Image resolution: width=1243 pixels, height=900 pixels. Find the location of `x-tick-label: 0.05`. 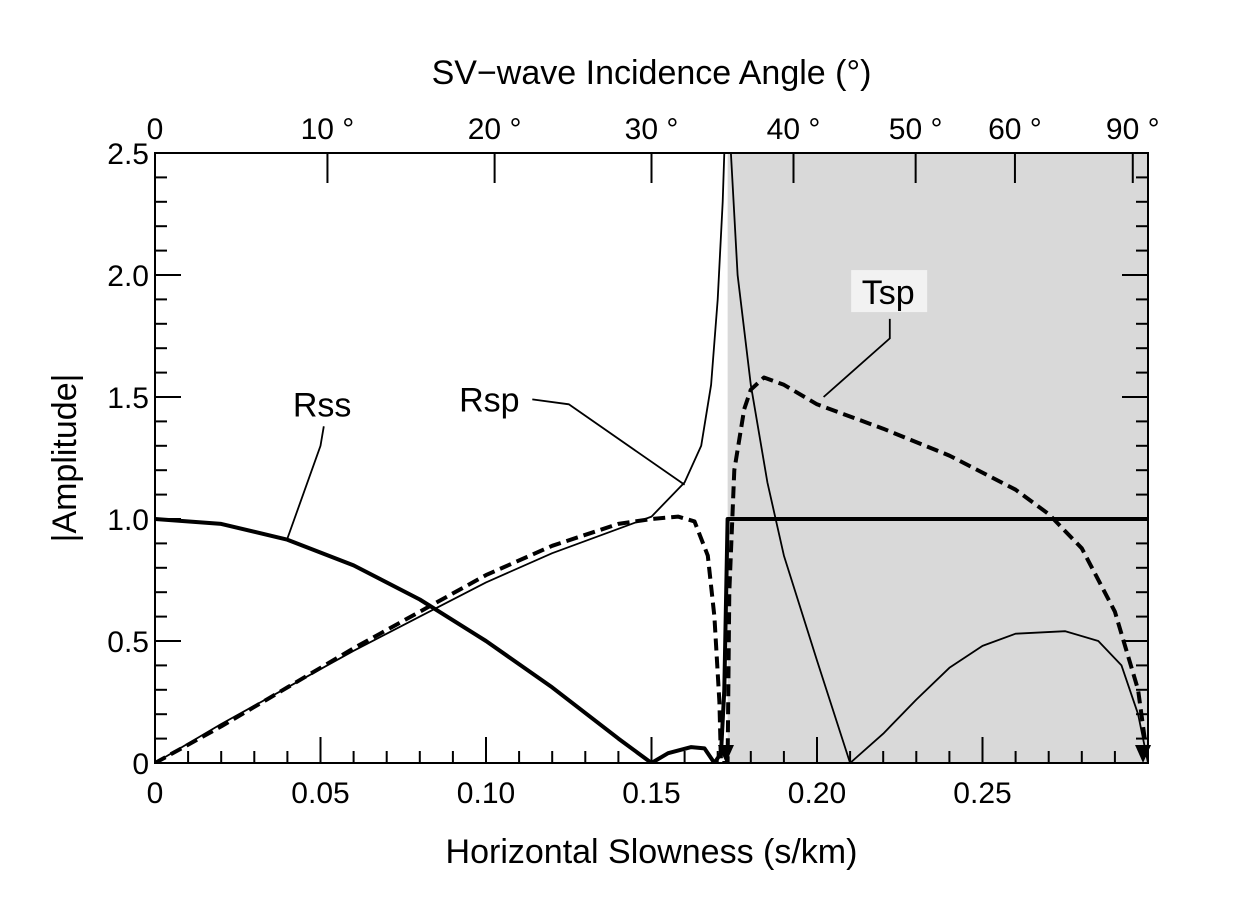

x-tick-label: 0.05 is located at coordinates (320, 793).